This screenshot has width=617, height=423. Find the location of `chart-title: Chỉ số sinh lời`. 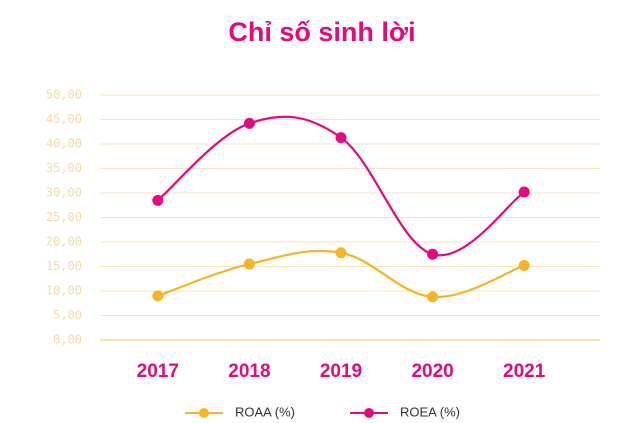

chart-title: Chỉ số sinh lời is located at coordinates (321, 32).